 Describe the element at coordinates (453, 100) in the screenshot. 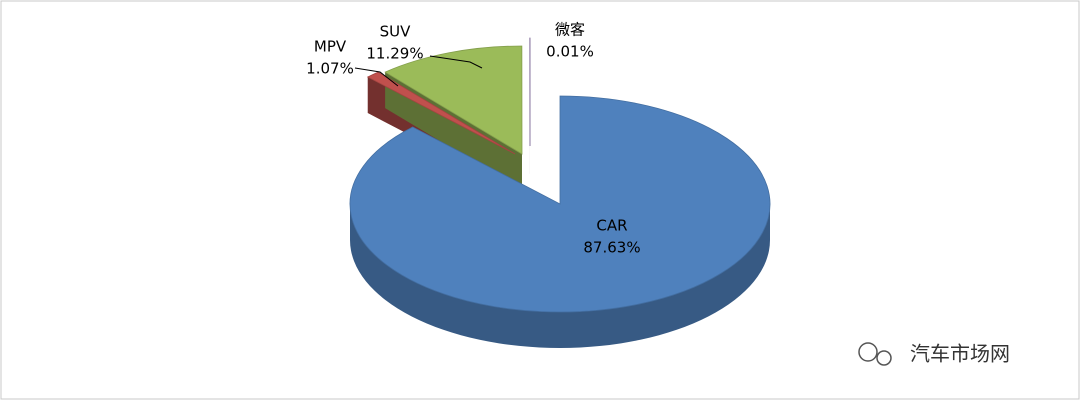

I see `slice` at that location.